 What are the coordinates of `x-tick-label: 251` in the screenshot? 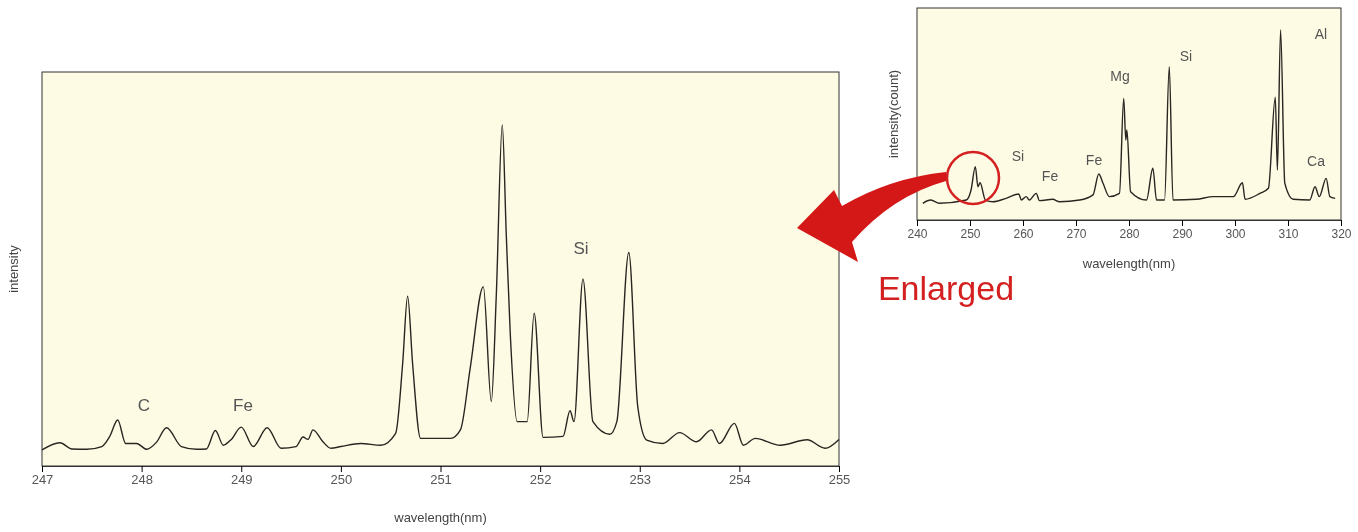 It's located at (441, 480).